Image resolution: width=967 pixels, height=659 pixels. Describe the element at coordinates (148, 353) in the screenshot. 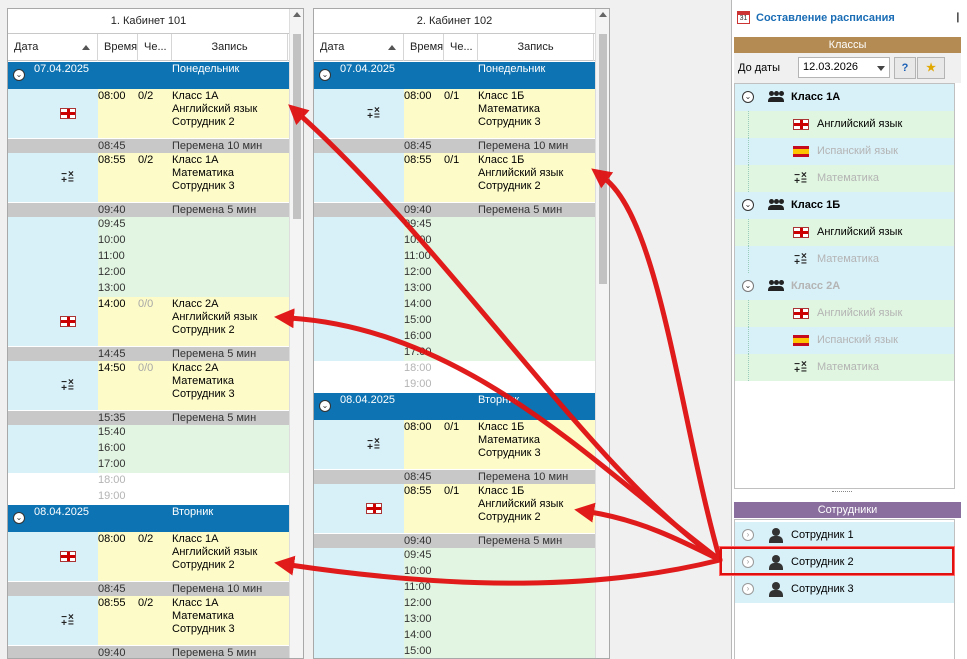

I see `break-row: 14:45 Перемена 5 мин` at that location.